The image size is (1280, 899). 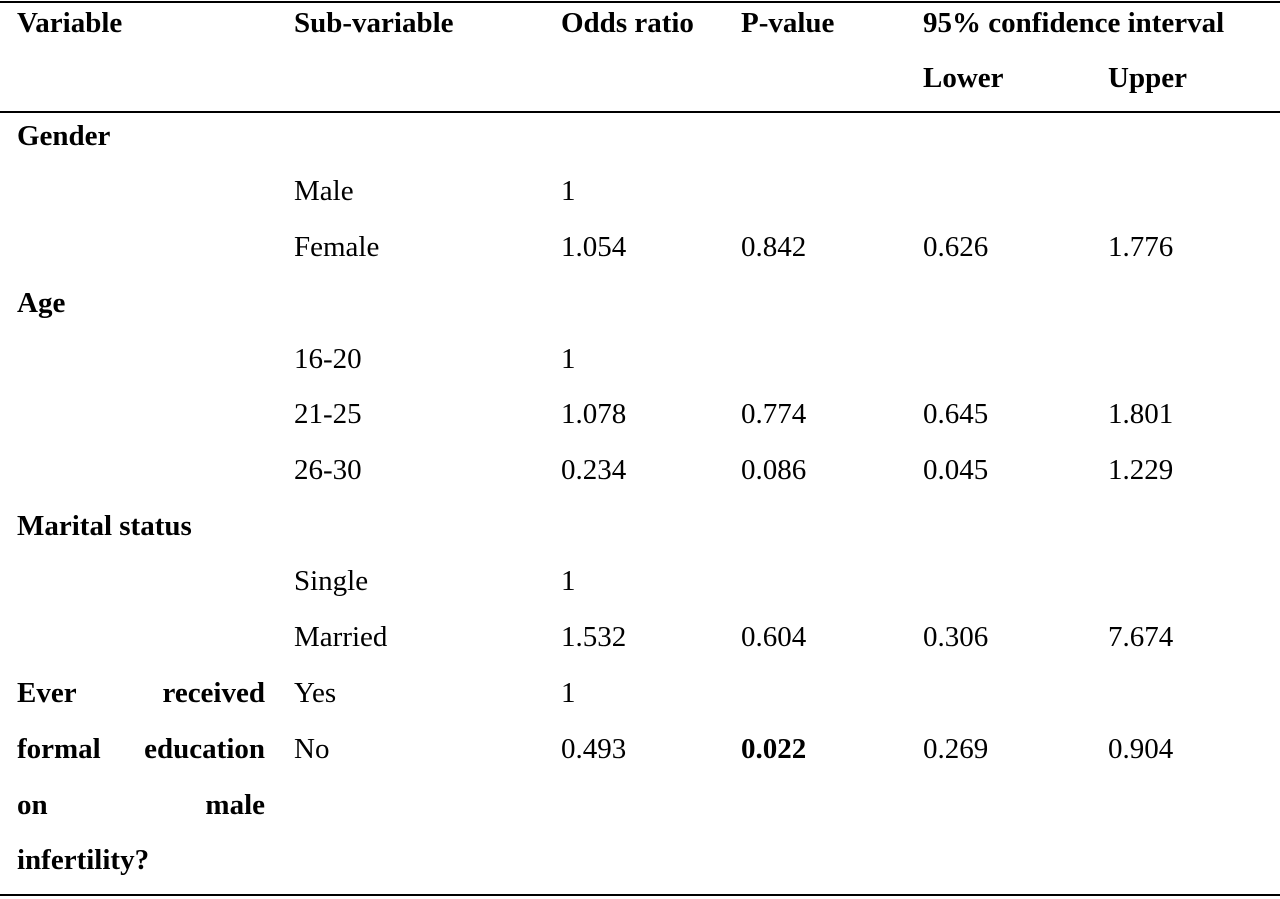 What do you see at coordinates (328, 470) in the screenshot?
I see `sub-variable-cell: 26-30` at bounding box center [328, 470].